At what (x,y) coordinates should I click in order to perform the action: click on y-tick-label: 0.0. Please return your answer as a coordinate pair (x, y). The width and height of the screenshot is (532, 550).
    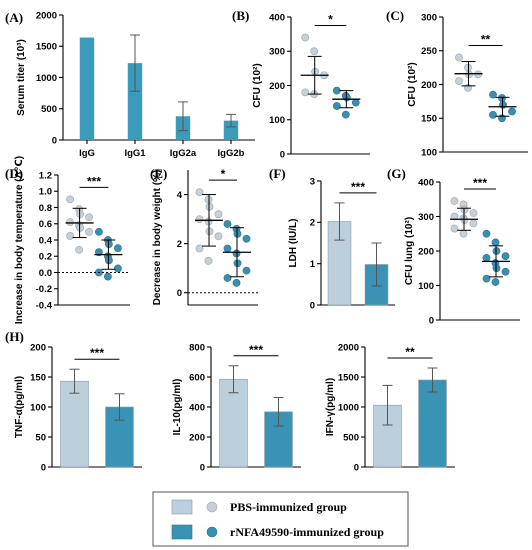
    Looking at the image, I should click on (45, 273).